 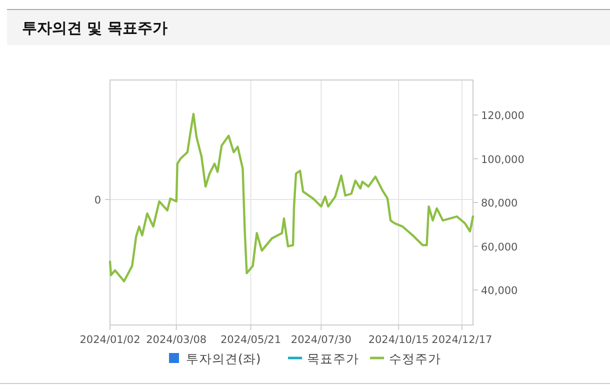 I want to click on x-tick-label: 2024/01/02, so click(x=110, y=340).